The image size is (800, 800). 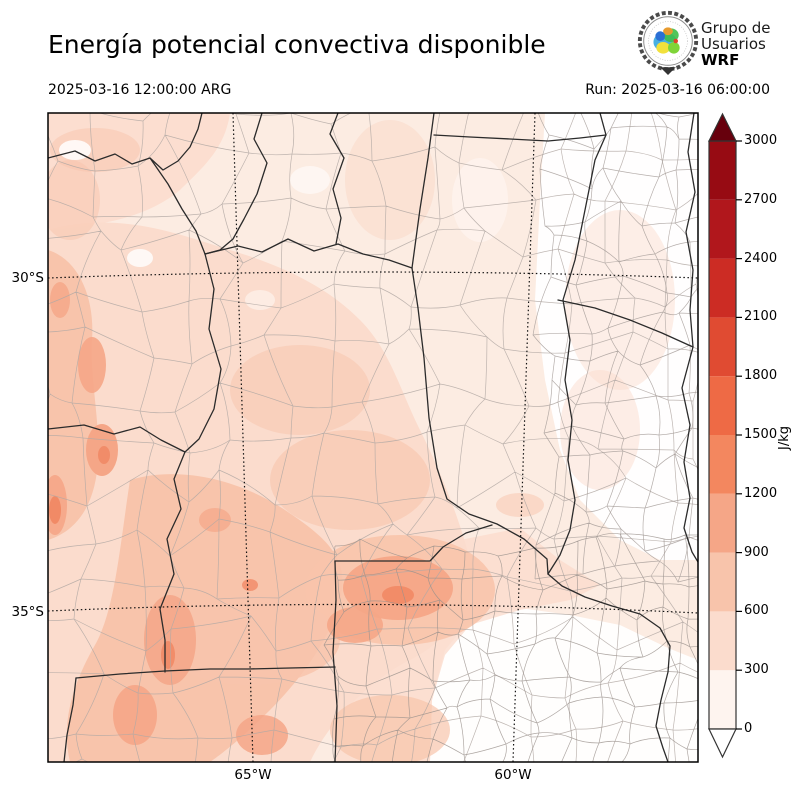 I want to click on colorbar-label-300: 300, so click(x=756, y=669).